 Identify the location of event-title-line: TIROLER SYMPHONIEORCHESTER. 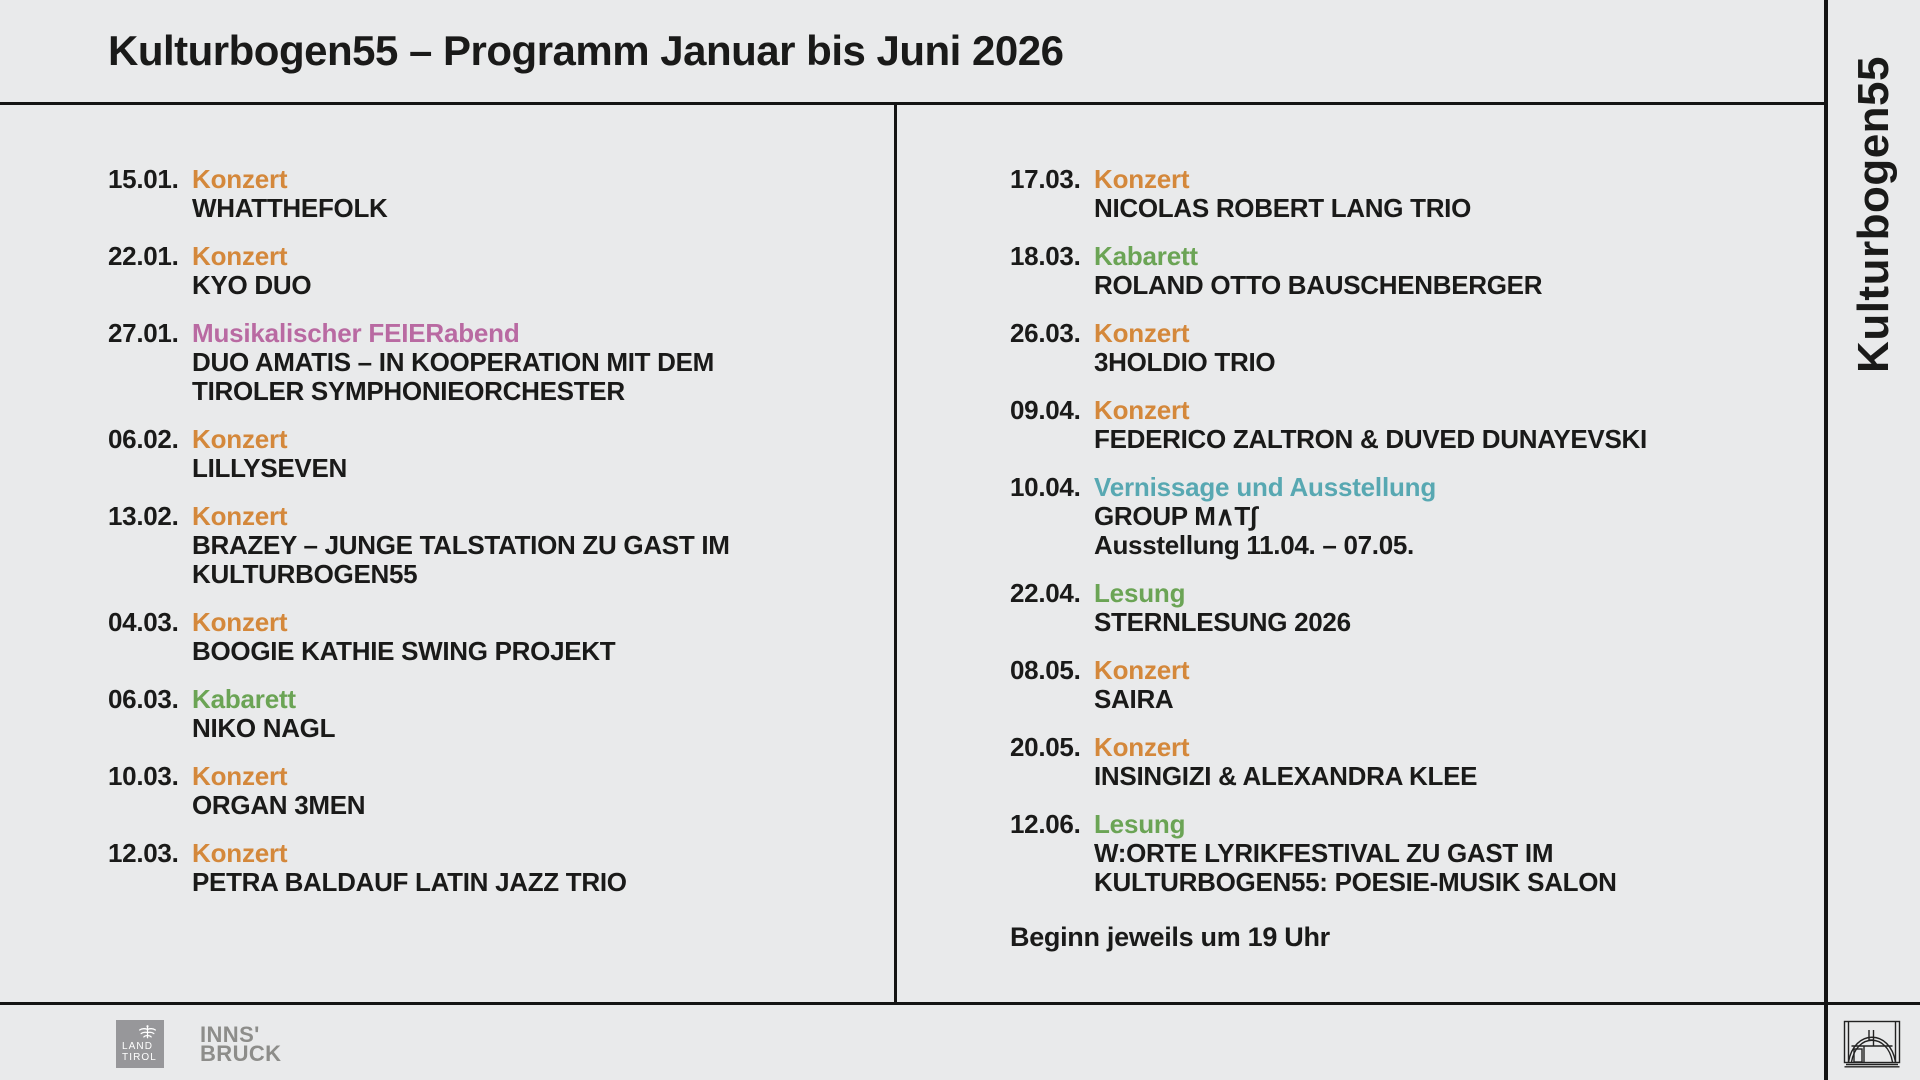
(408, 391).